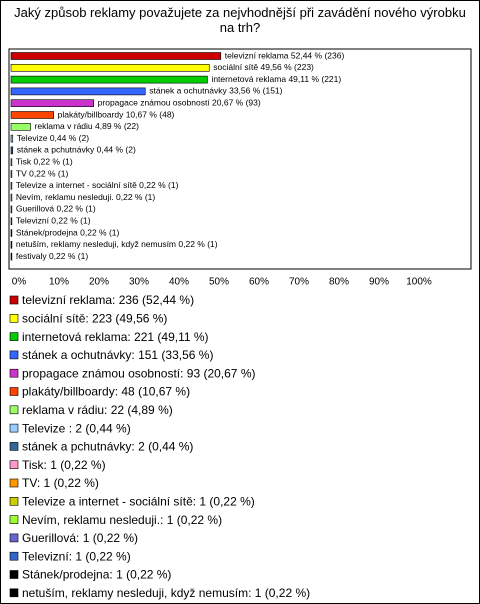 The image size is (480, 604). I want to click on legend-label: Televize : 2 (0,44 %), so click(76, 428).